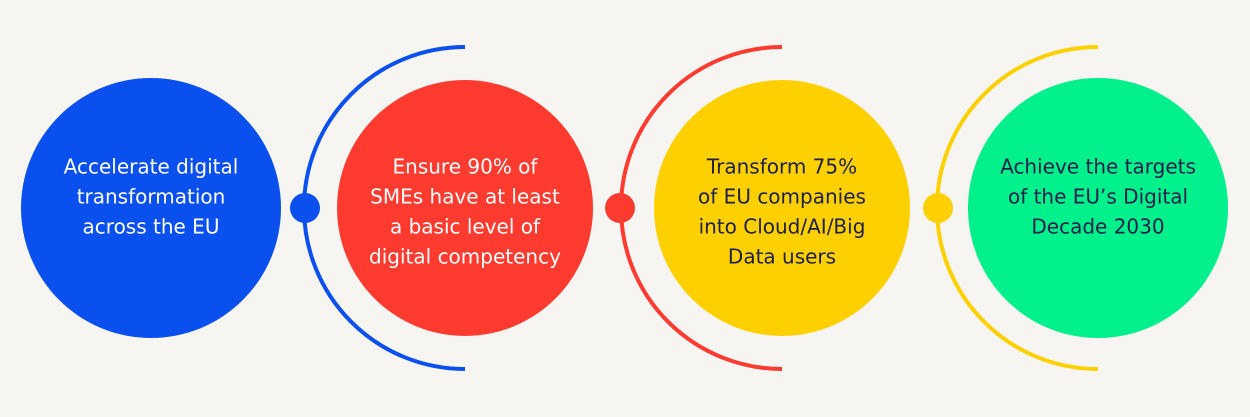 The width and height of the screenshot is (1250, 417). What do you see at coordinates (1098, 167) in the screenshot?
I see `node-text: Achieve the targets` at bounding box center [1098, 167].